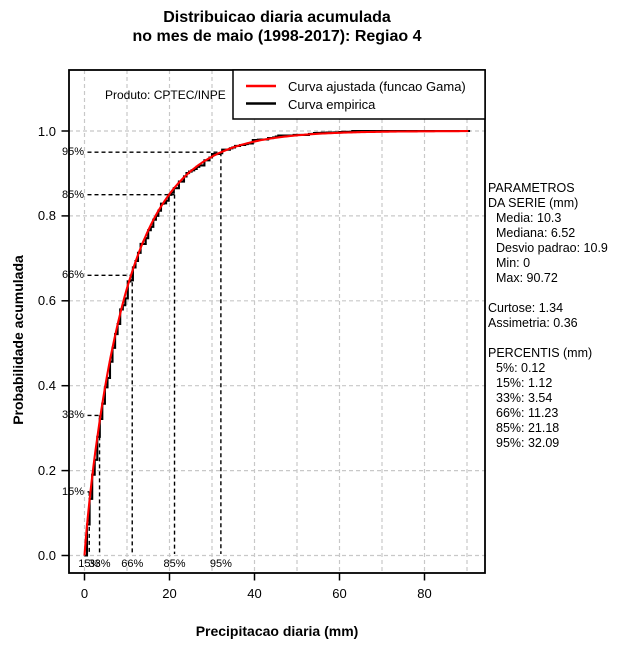  Describe the element at coordinates (277, 17) in the screenshot. I see `chart-title-line1: Distribuicao diaria acumulada` at that location.